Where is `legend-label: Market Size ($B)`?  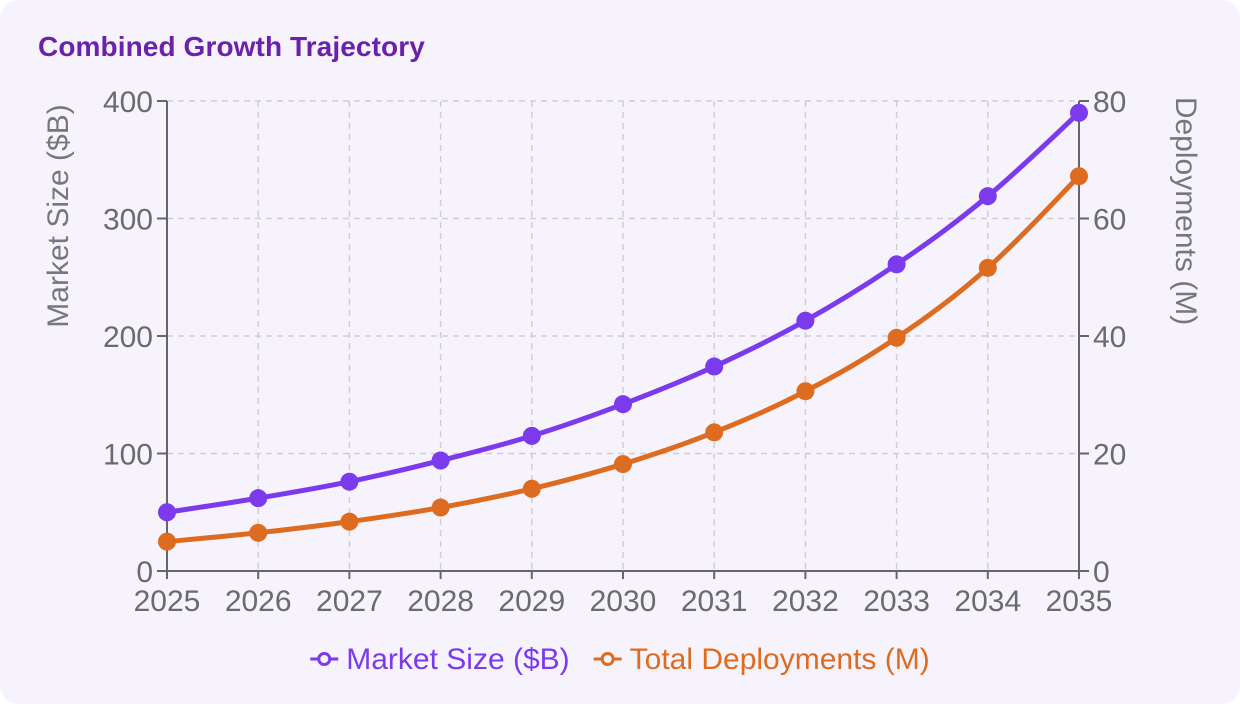
legend-label: Market Size ($B) is located at coordinates (457, 659).